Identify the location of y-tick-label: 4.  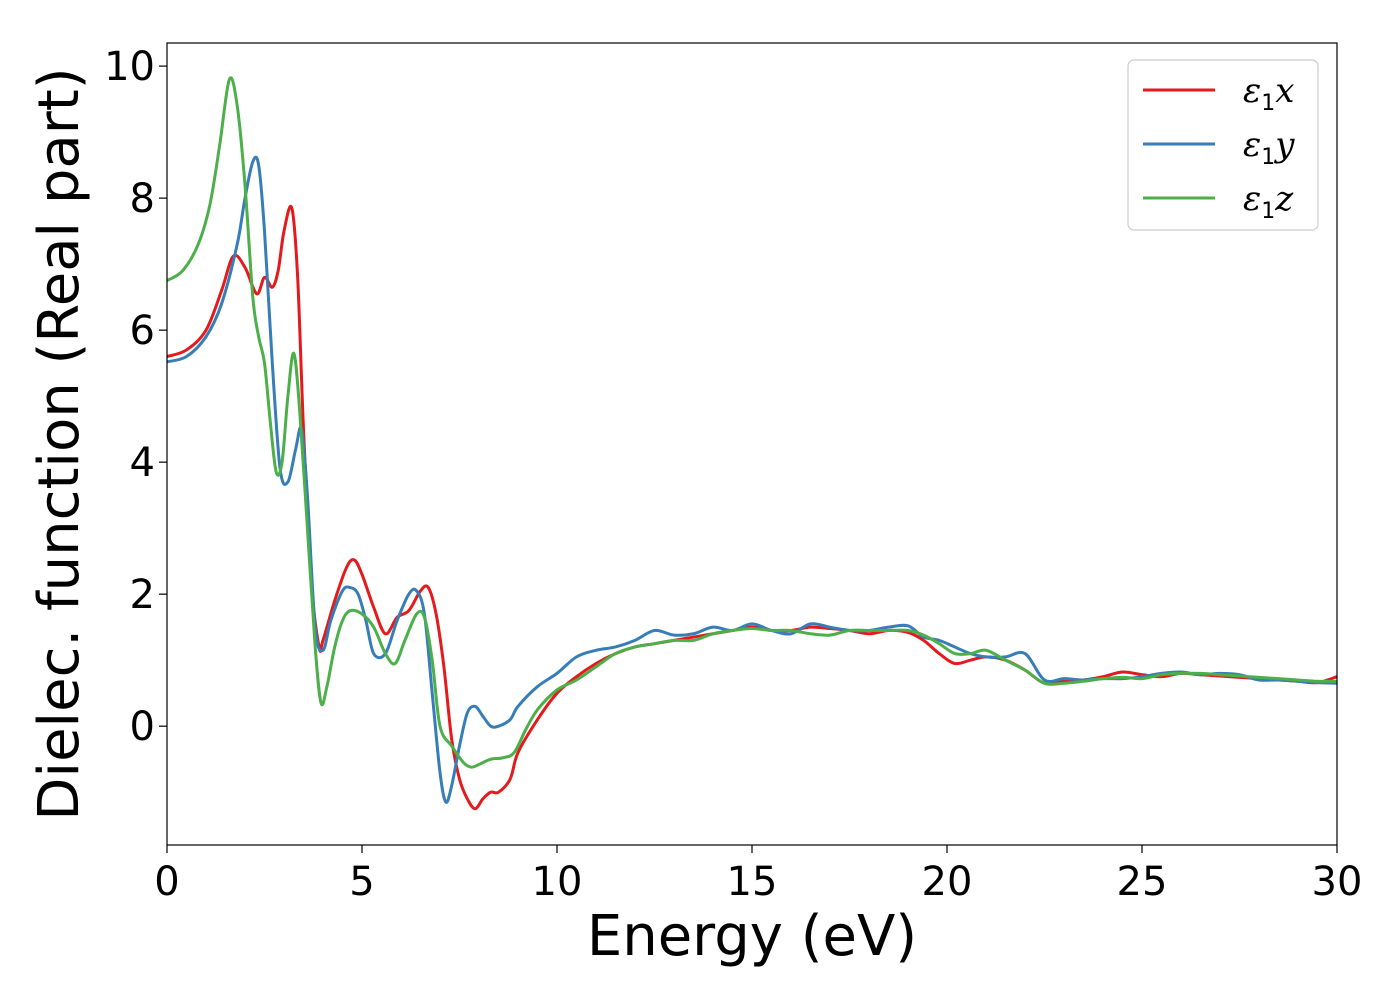
(142, 463).